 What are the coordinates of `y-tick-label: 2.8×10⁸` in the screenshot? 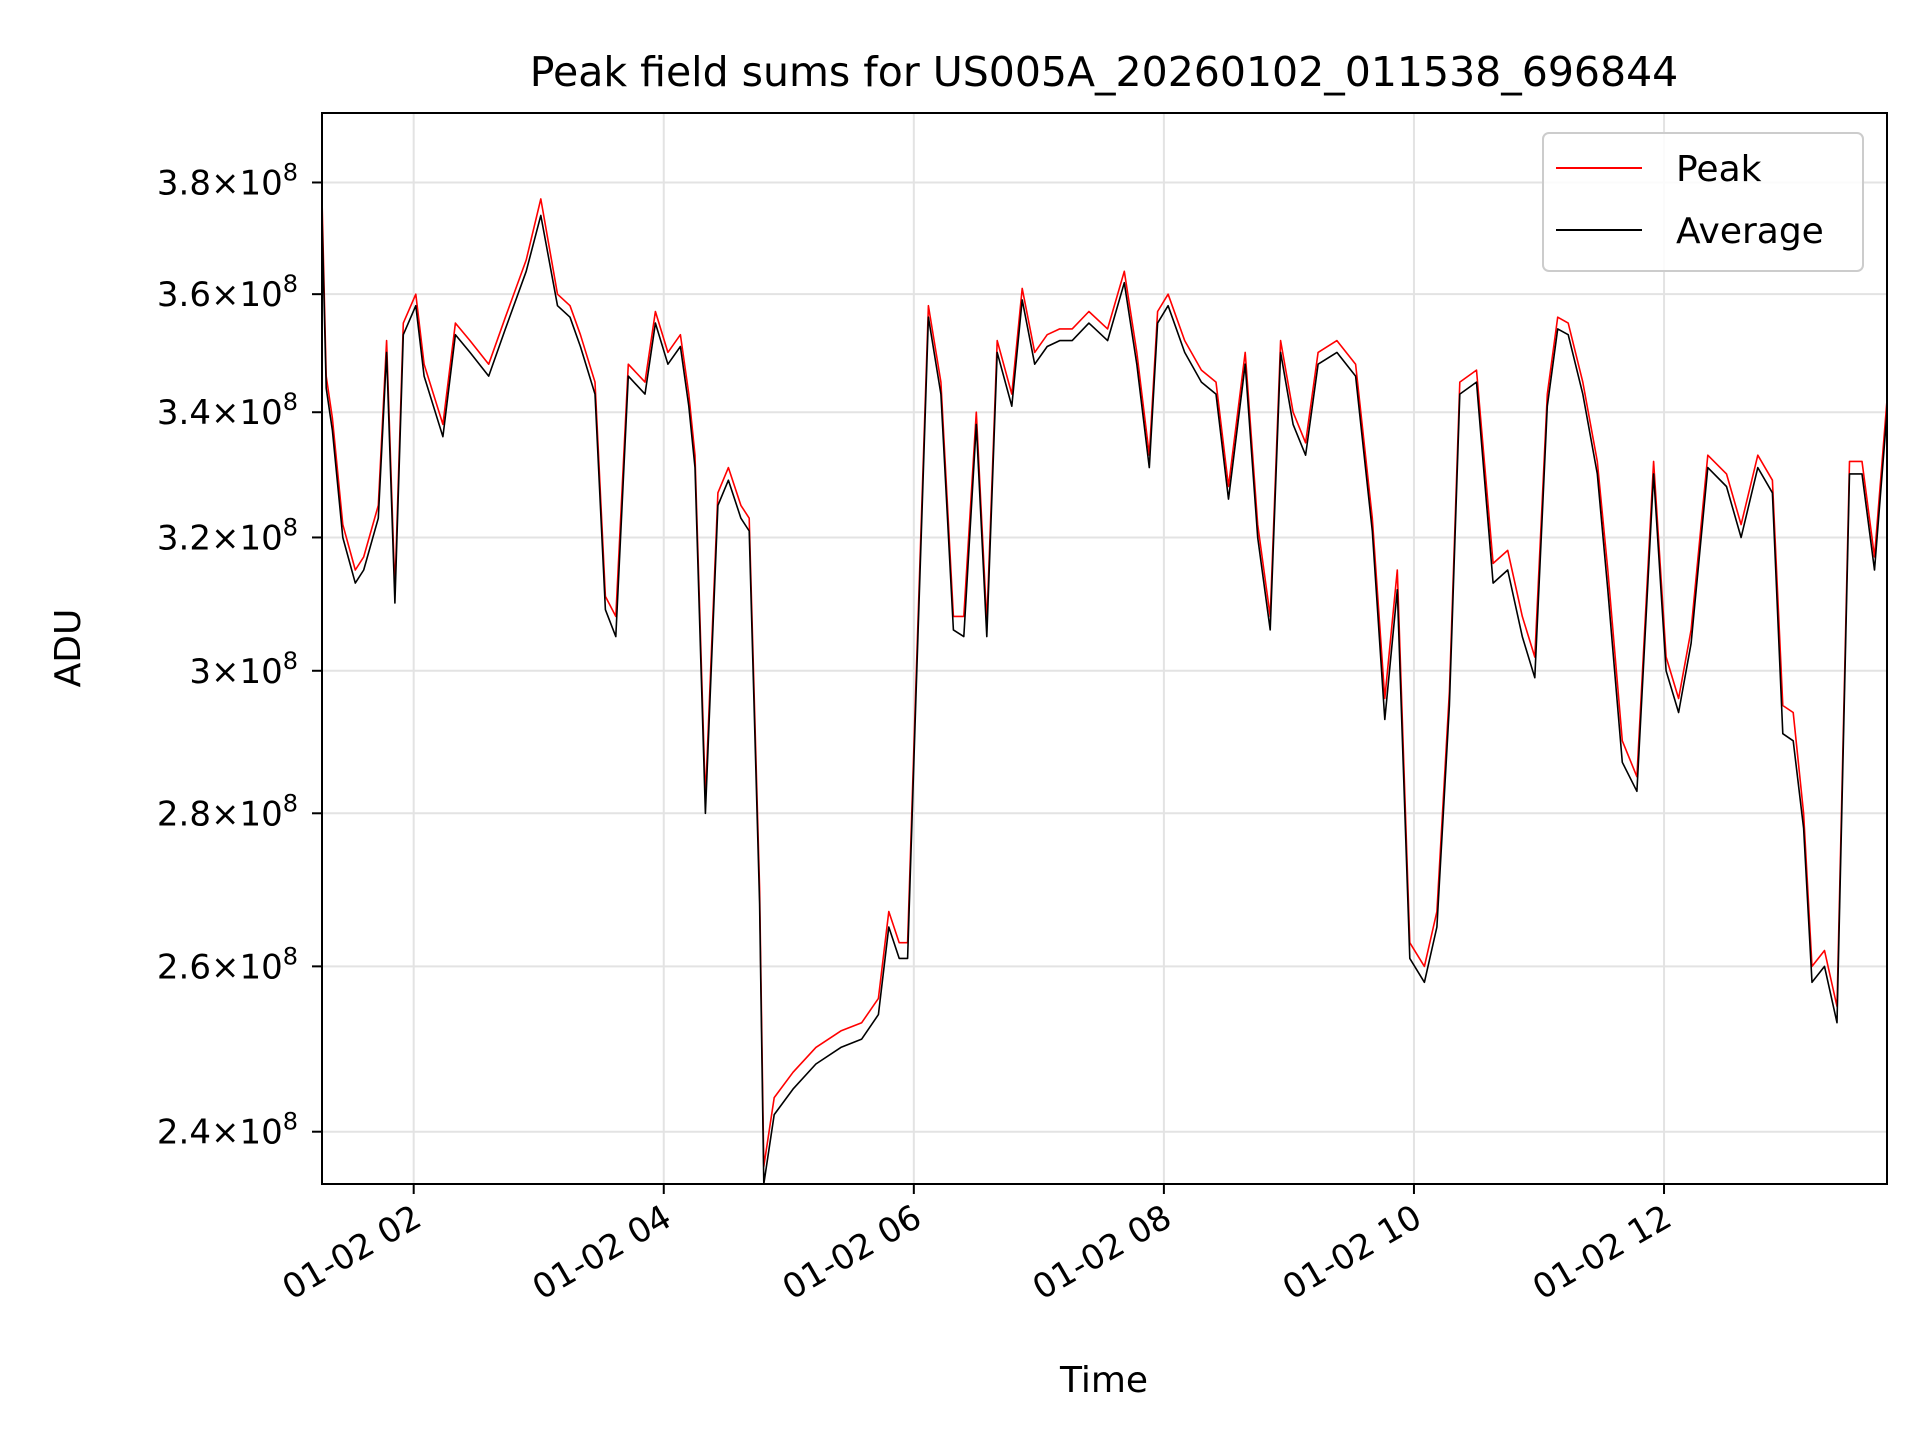 It's located at (227, 811).